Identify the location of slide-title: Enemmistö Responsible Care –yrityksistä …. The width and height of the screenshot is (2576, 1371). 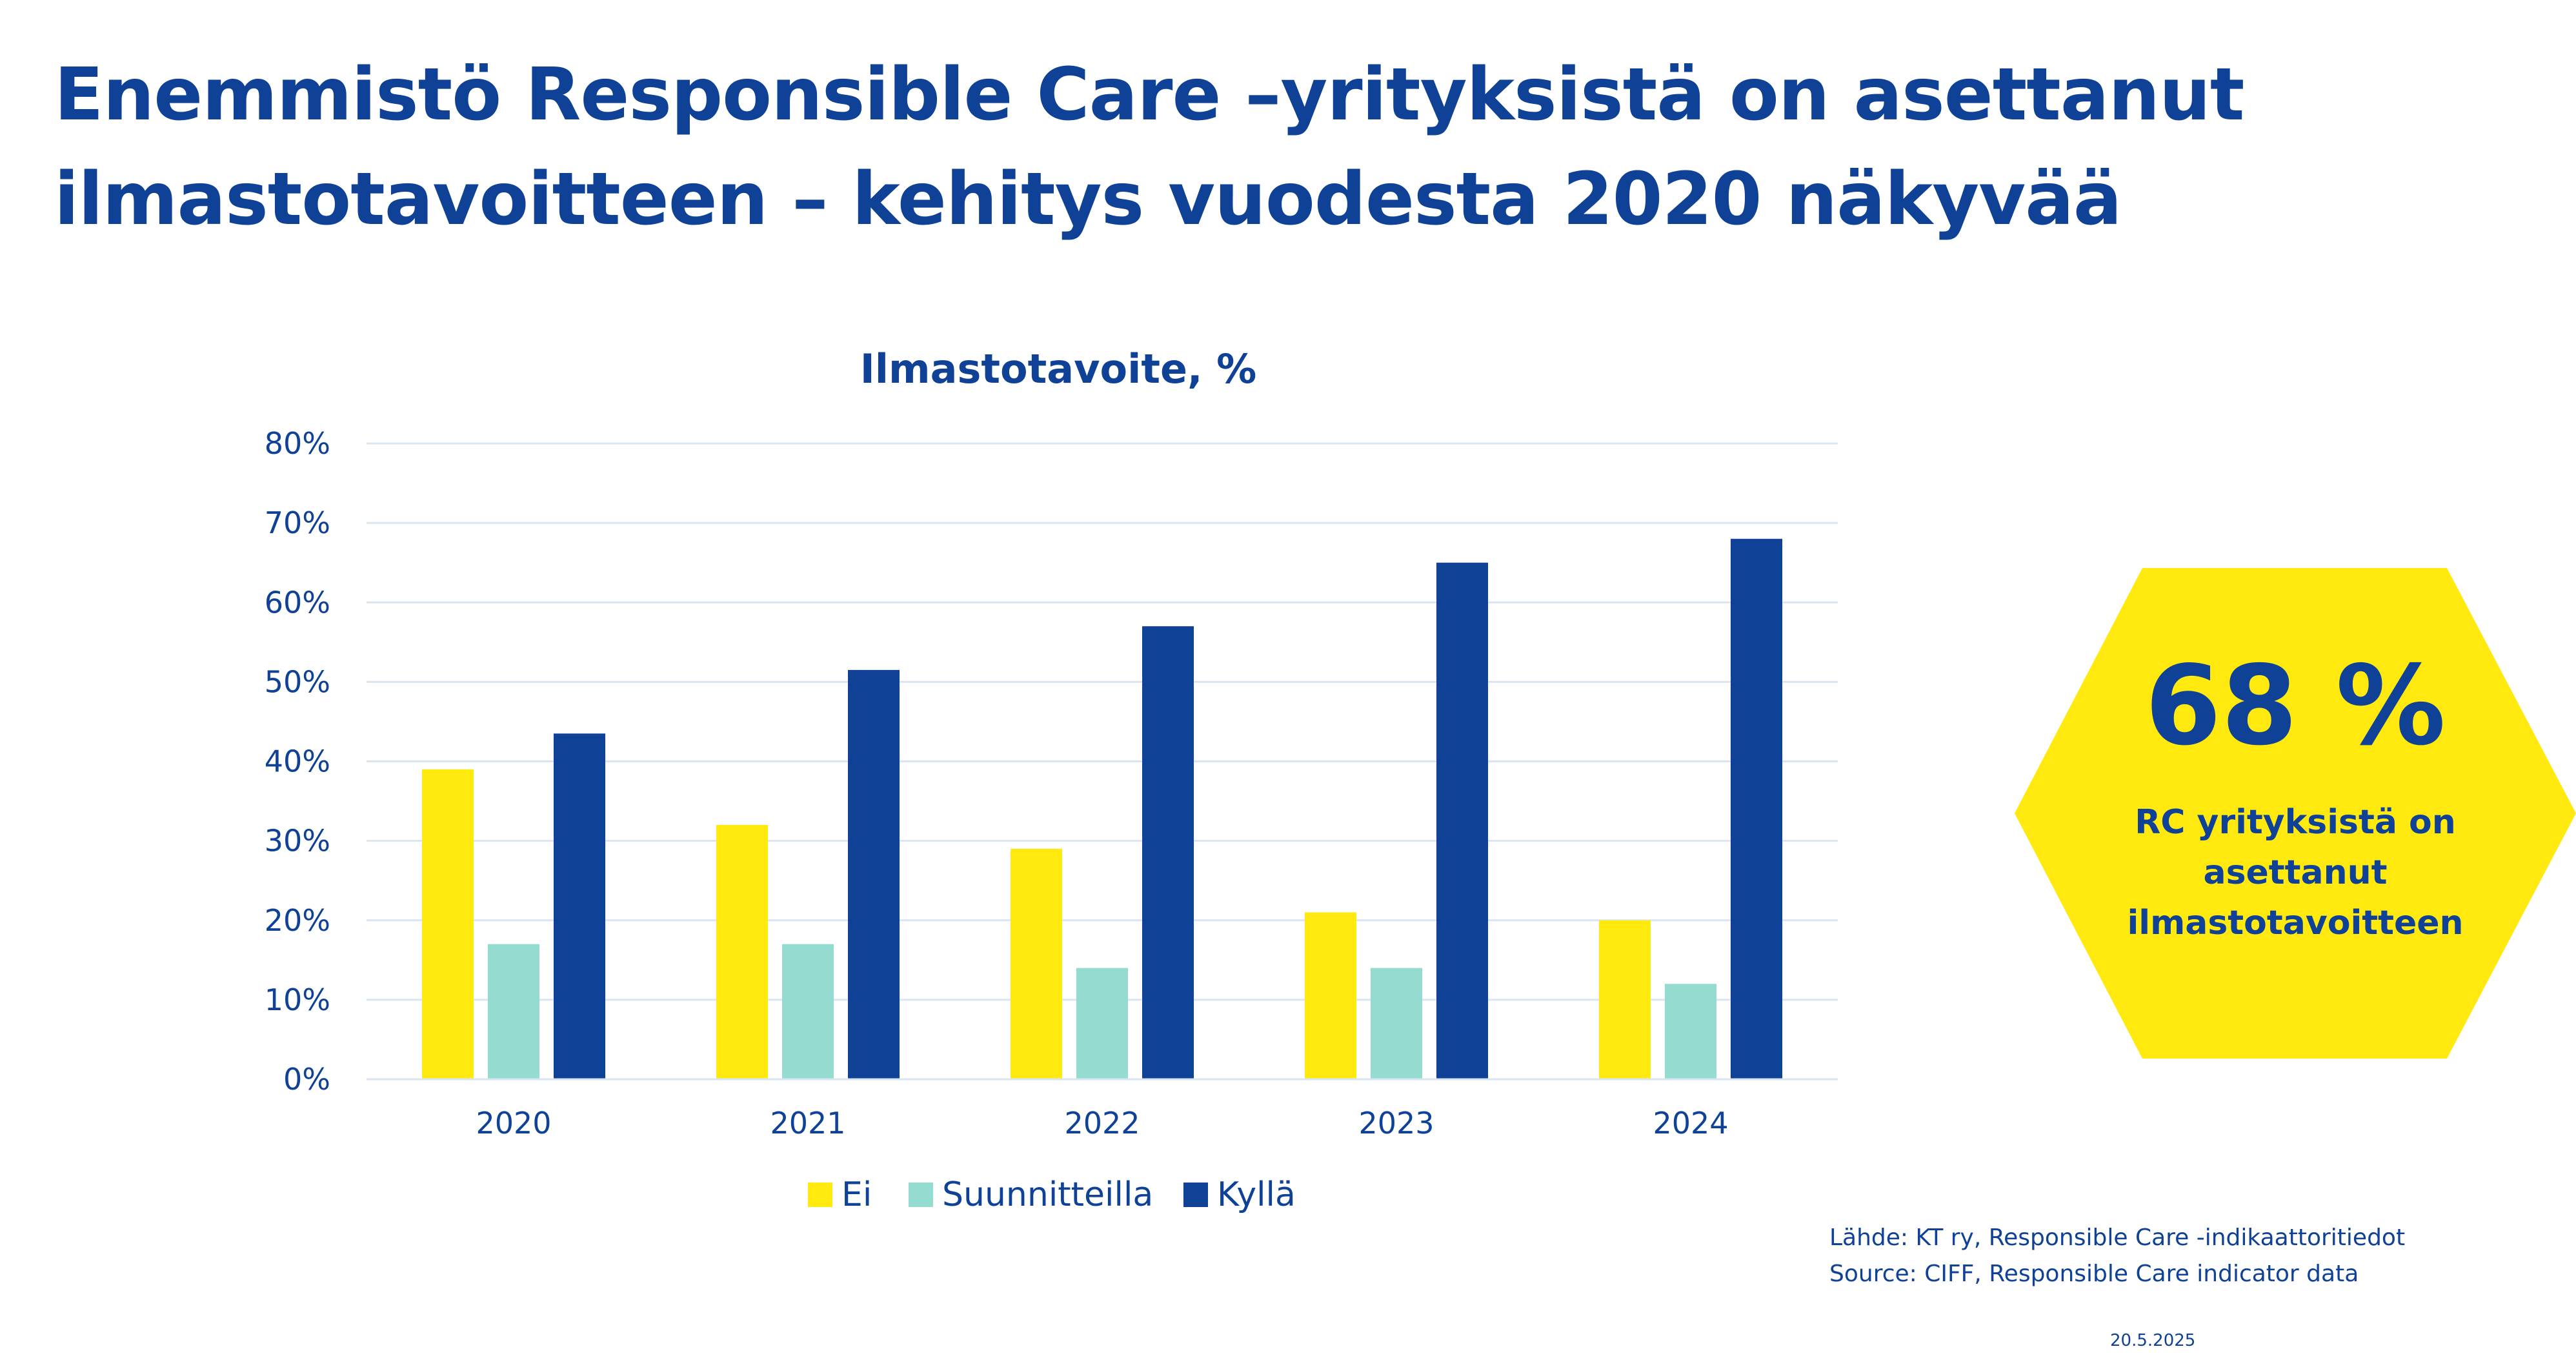
(1248, 147).